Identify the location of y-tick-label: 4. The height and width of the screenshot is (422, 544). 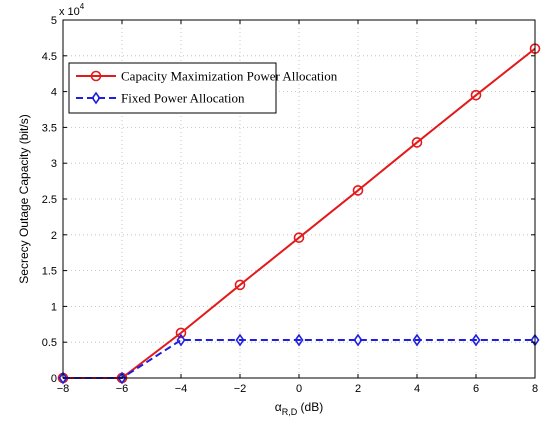
(54, 93).